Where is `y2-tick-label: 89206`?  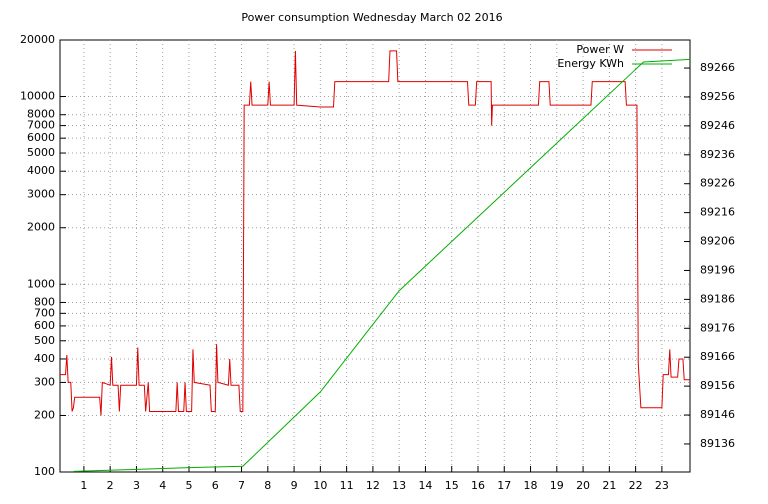
y2-tick-label: 89206 is located at coordinates (717, 241).